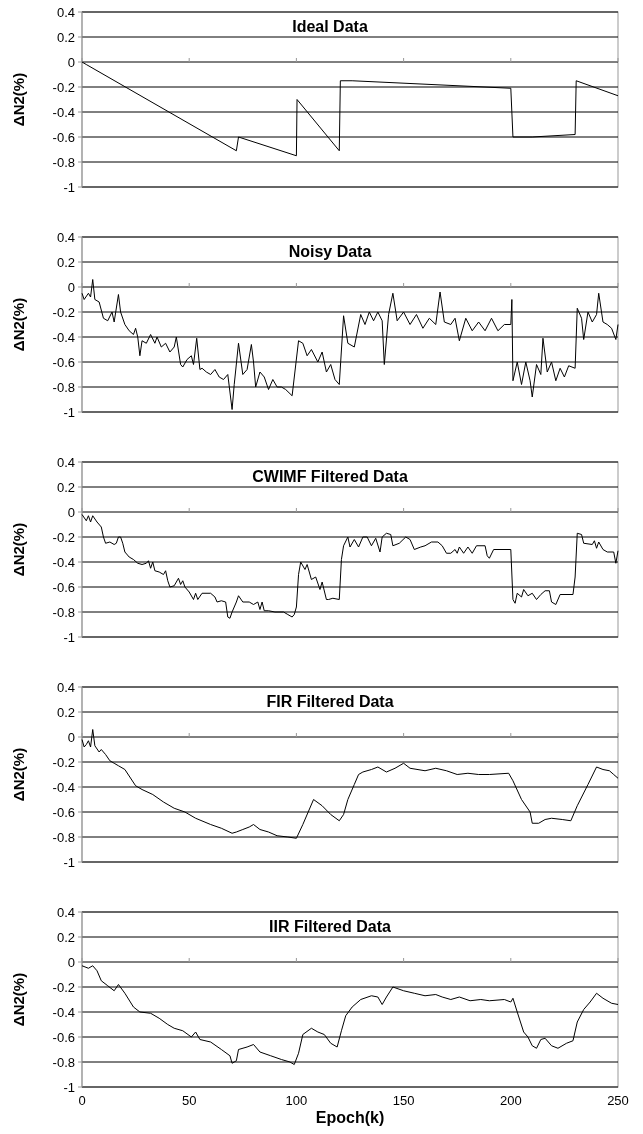  What do you see at coordinates (330, 926) in the screenshot?
I see `chart-title: IIR Filtered Data` at bounding box center [330, 926].